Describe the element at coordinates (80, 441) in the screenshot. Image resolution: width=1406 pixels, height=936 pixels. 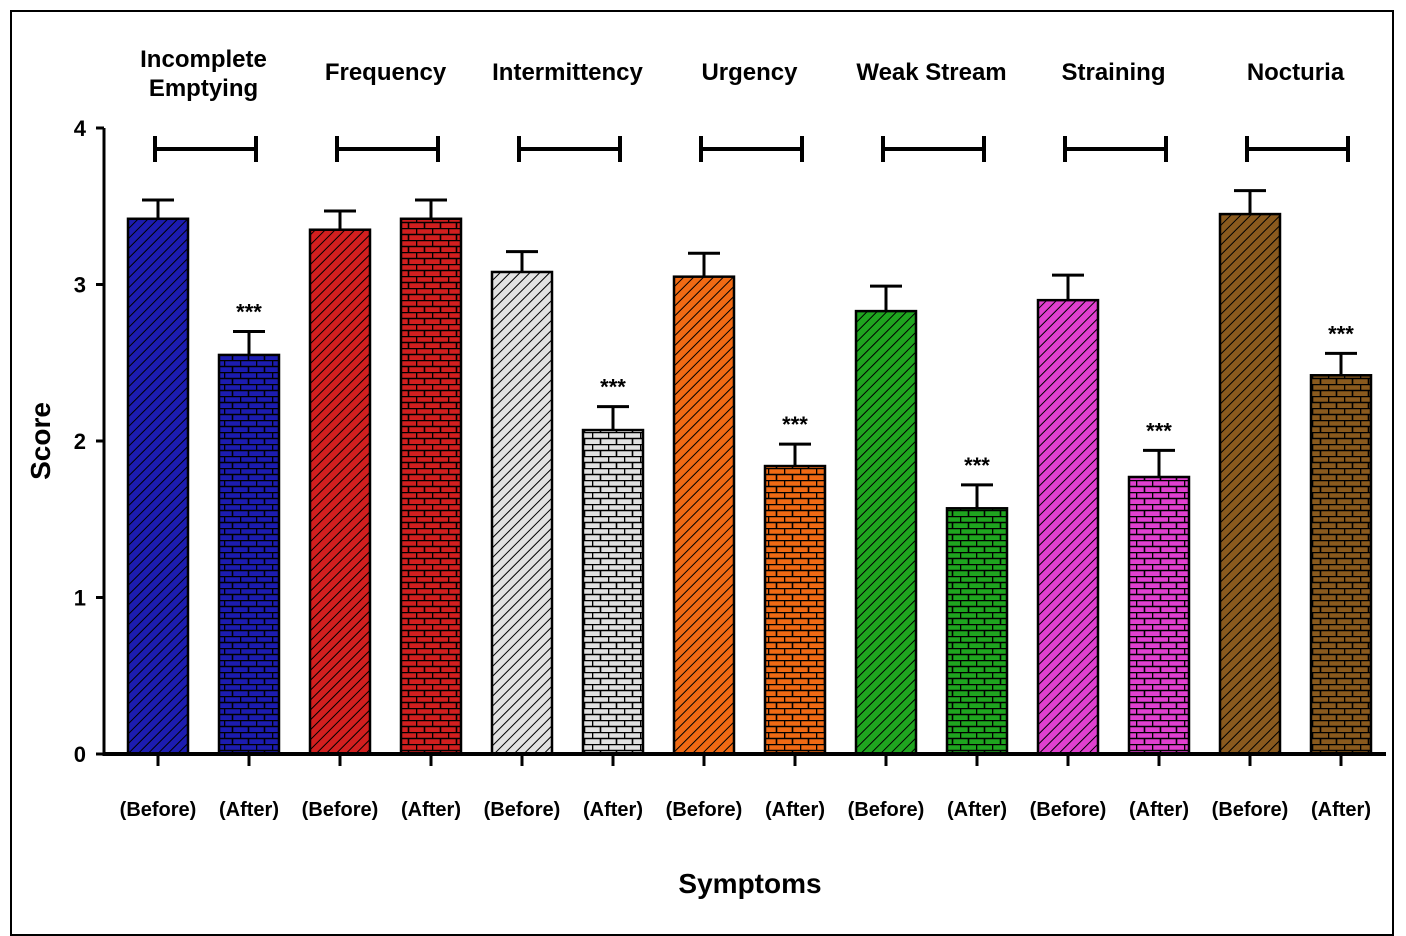
I see `y-tick-label: 2` at that location.